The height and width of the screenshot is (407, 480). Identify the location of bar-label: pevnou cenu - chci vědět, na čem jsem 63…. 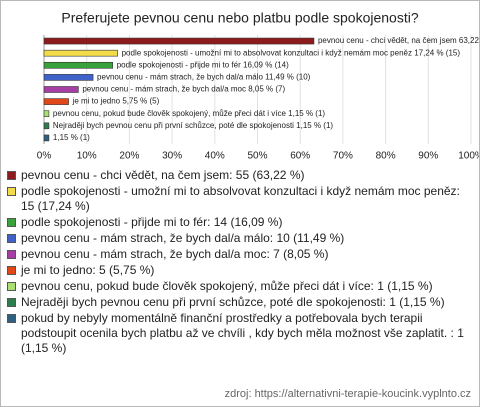
(398, 40).